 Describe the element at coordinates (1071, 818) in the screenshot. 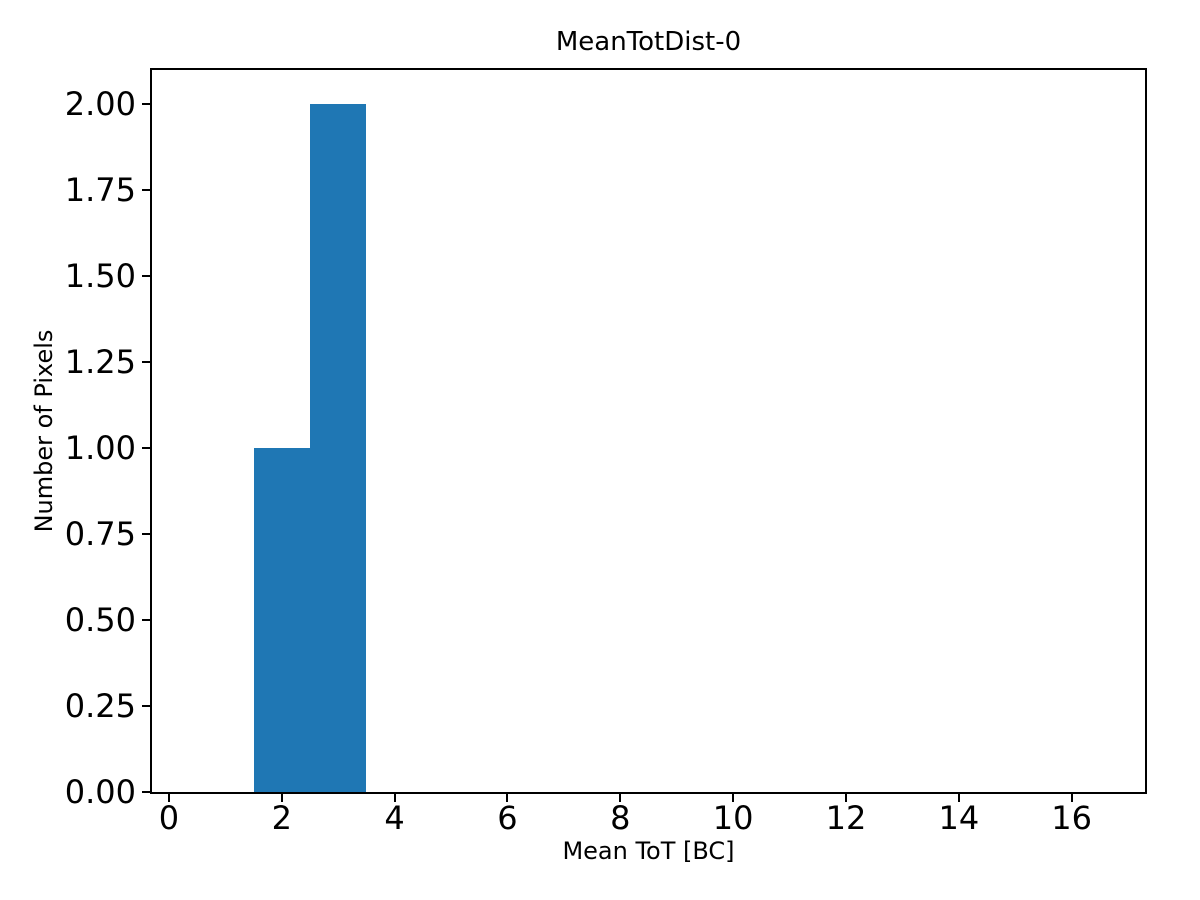

I see `x-tick-label: 16` at that location.